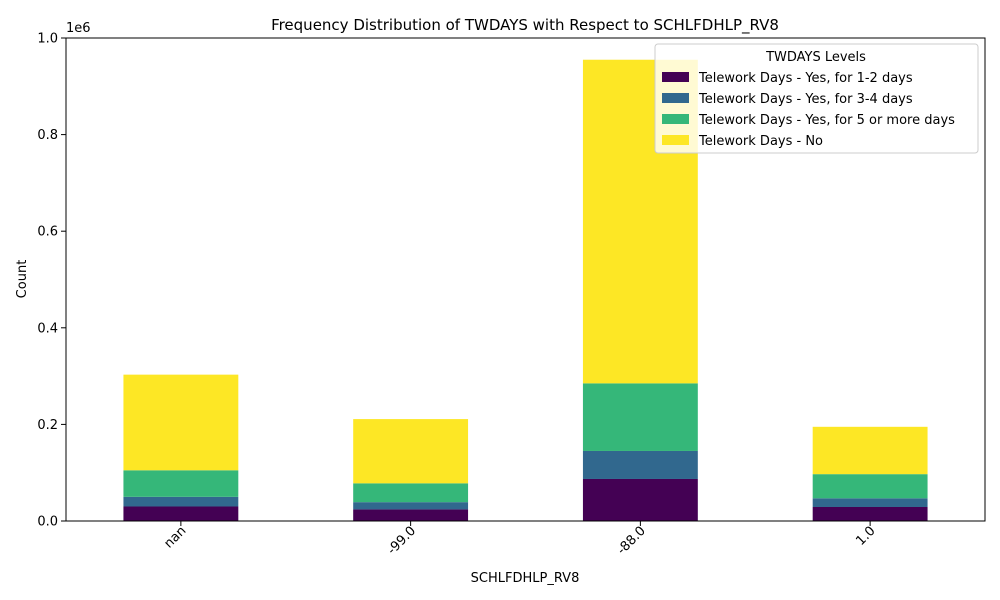 The width and height of the screenshot is (1000, 600). What do you see at coordinates (760, 141) in the screenshot?
I see `legend-label: Telework Days - No` at bounding box center [760, 141].